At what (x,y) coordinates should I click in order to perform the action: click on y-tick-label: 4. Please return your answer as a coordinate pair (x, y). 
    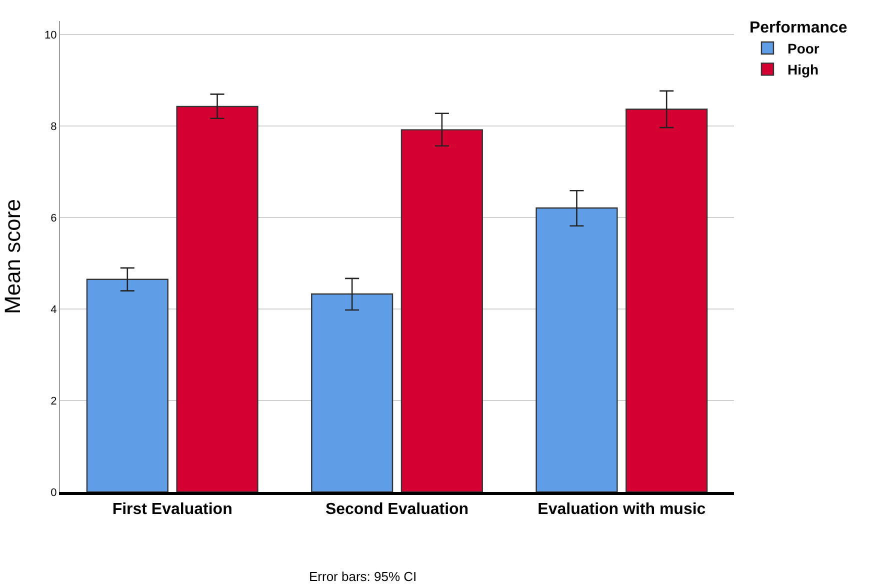
    Looking at the image, I should click on (53, 310).